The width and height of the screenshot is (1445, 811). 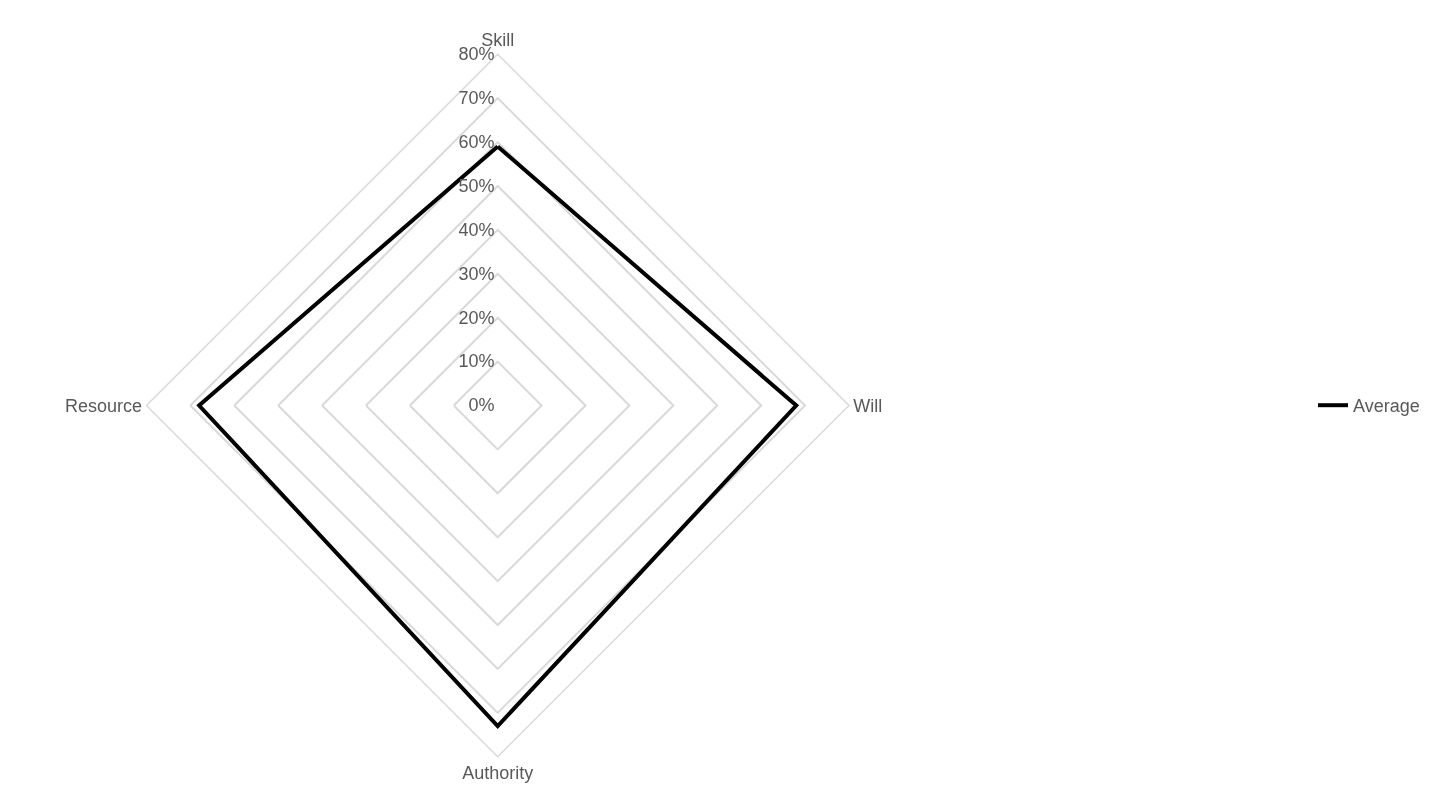 I want to click on y-tick-label: 60%, so click(x=476, y=141).